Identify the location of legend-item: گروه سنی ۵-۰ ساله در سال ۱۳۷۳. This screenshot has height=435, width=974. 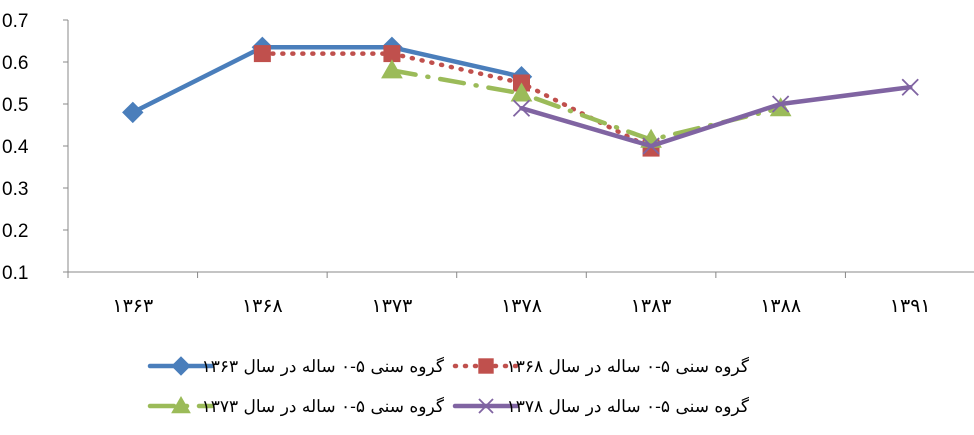
(296, 406).